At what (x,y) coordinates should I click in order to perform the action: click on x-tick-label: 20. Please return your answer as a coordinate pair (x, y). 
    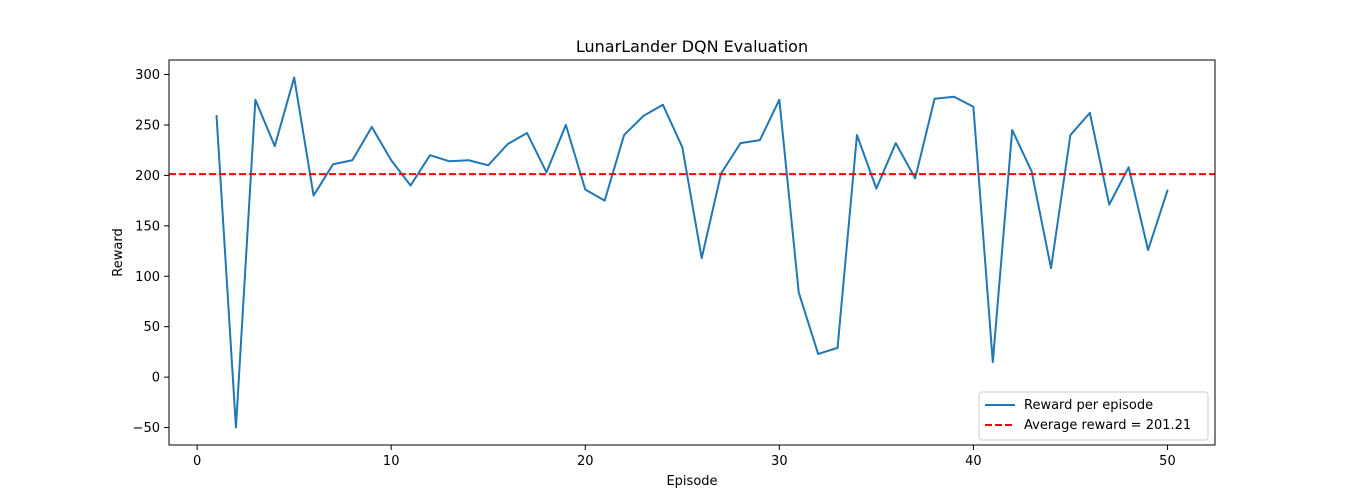
    Looking at the image, I should click on (585, 461).